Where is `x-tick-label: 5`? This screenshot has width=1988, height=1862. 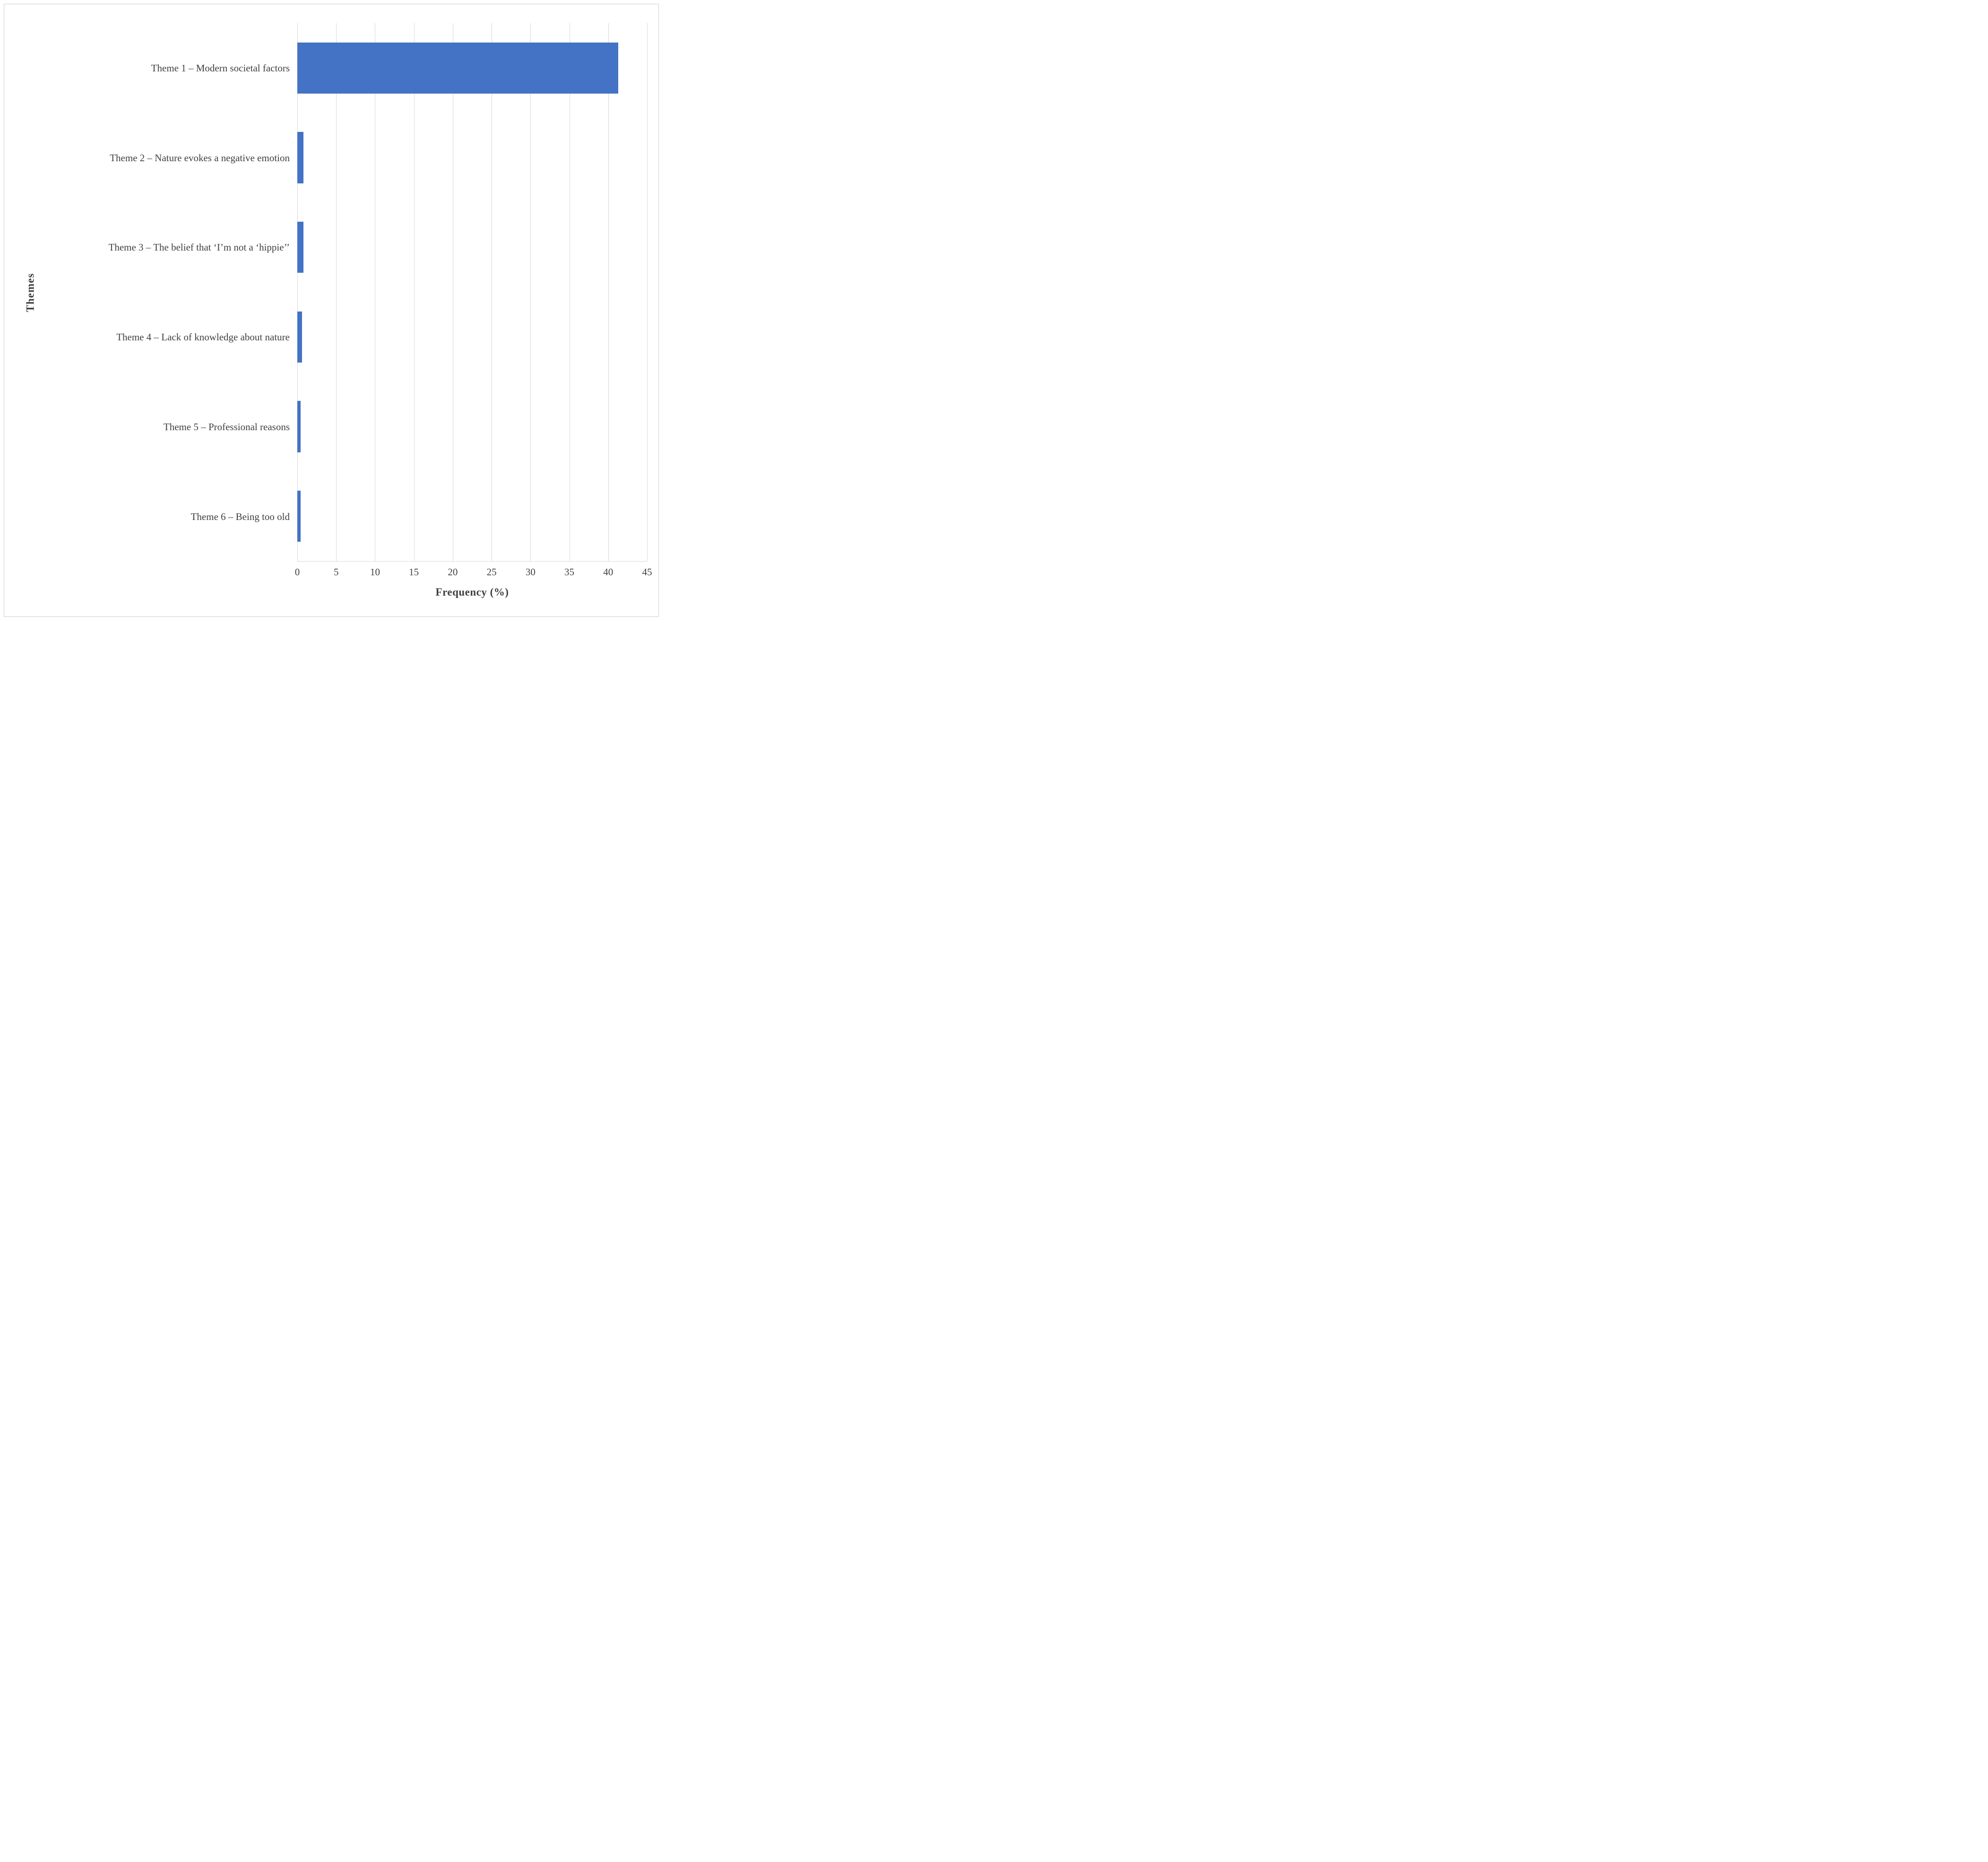 x-tick-label: 5 is located at coordinates (336, 572).